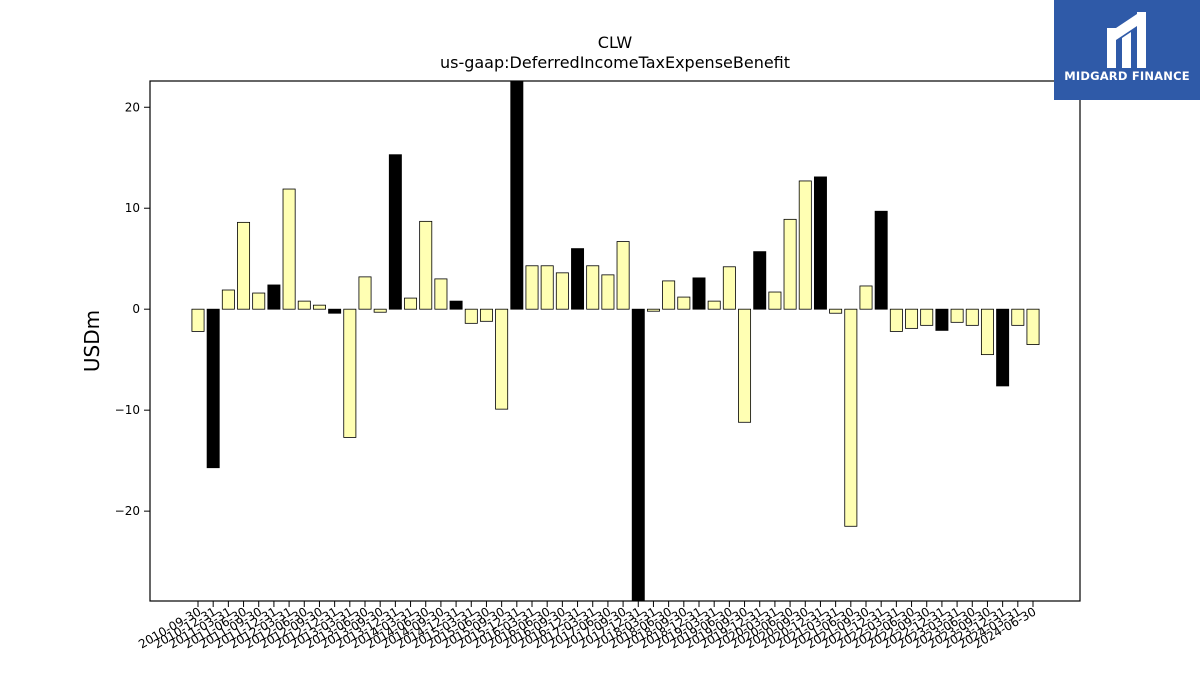 Image resolution: width=1200 pixels, height=675 pixels. What do you see at coordinates (127, 511) in the screenshot?
I see `y-tick-label: −20` at bounding box center [127, 511].